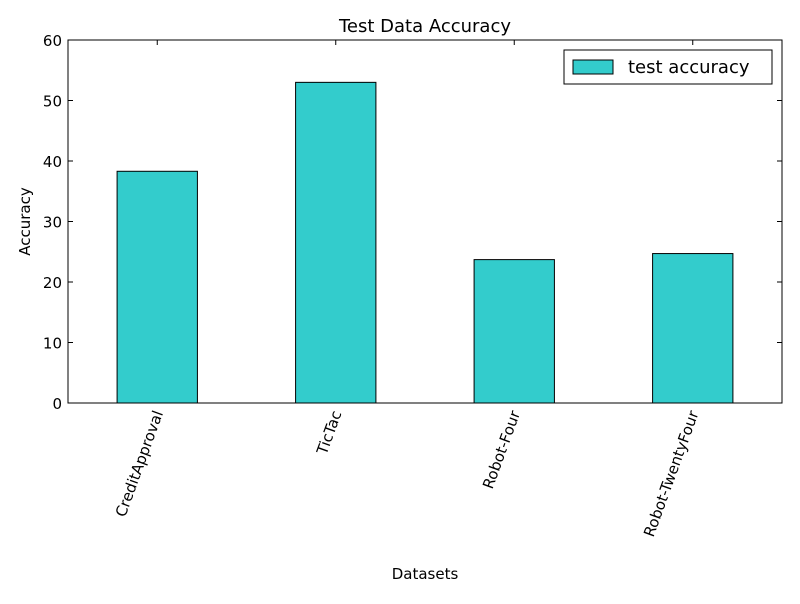 This screenshot has width=800, height=604. Describe the element at coordinates (689, 67) in the screenshot. I see `legend-label: test accuracy` at that location.